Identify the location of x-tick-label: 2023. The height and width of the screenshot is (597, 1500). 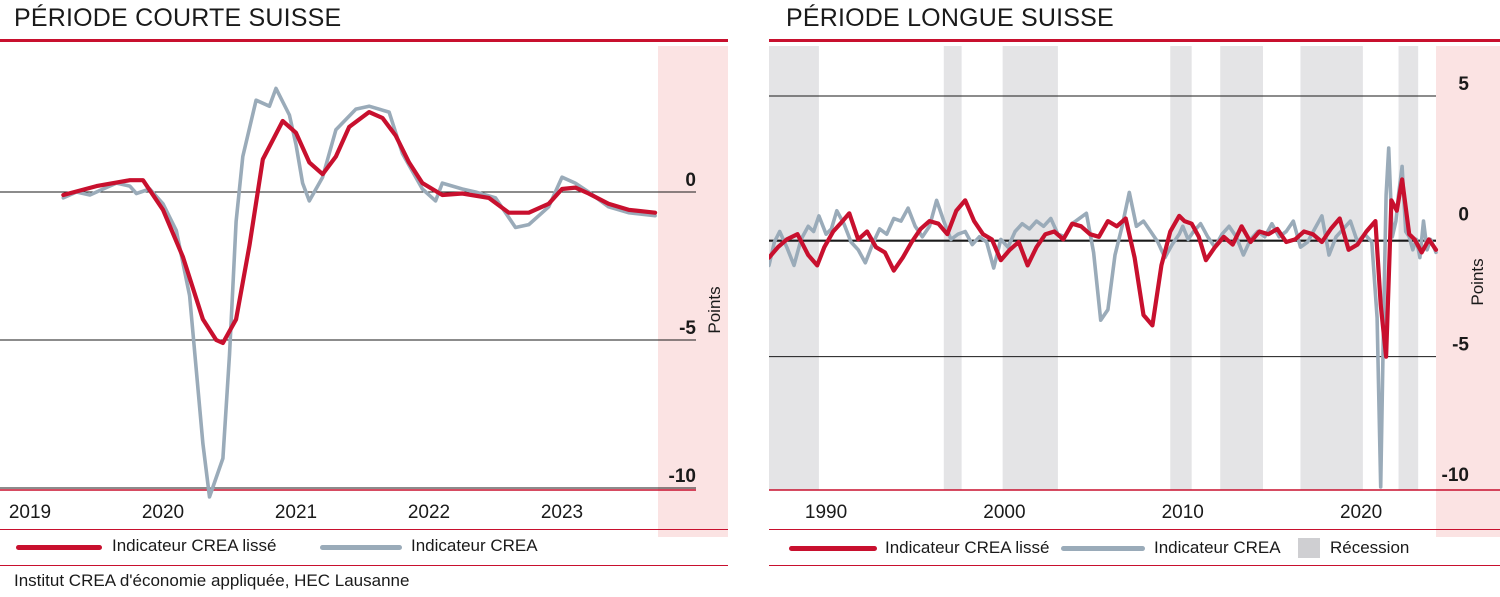
(562, 512).